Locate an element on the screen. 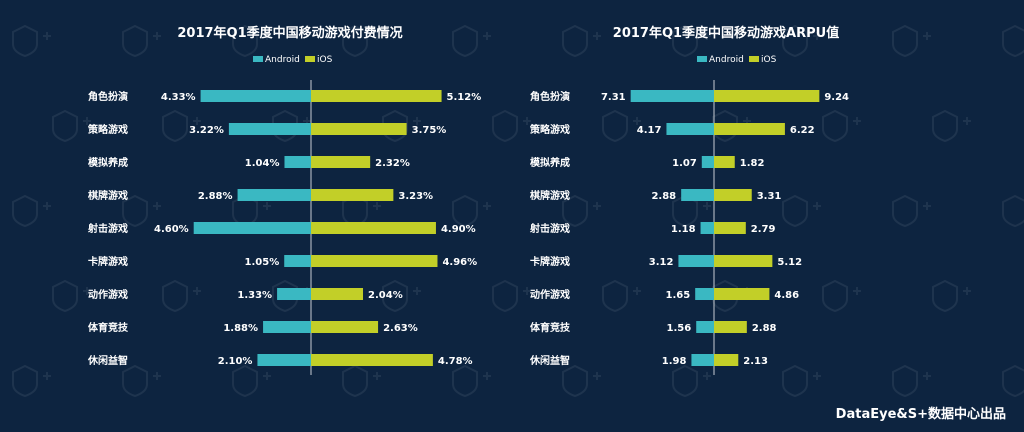 This screenshot has height=432, width=1024. data-label-ios: 2.04% is located at coordinates (385, 295).